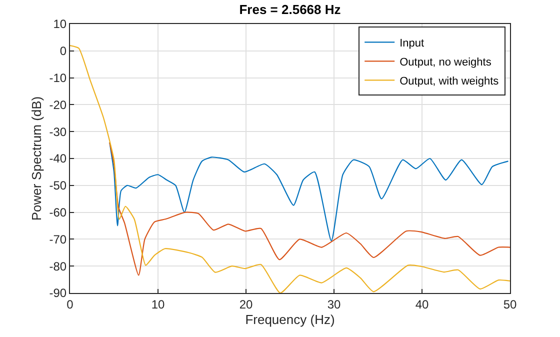 Image resolution: width=560 pixels, height=337 pixels. What do you see at coordinates (58, 266) in the screenshot?
I see `y-tick-label: -80` at bounding box center [58, 266].